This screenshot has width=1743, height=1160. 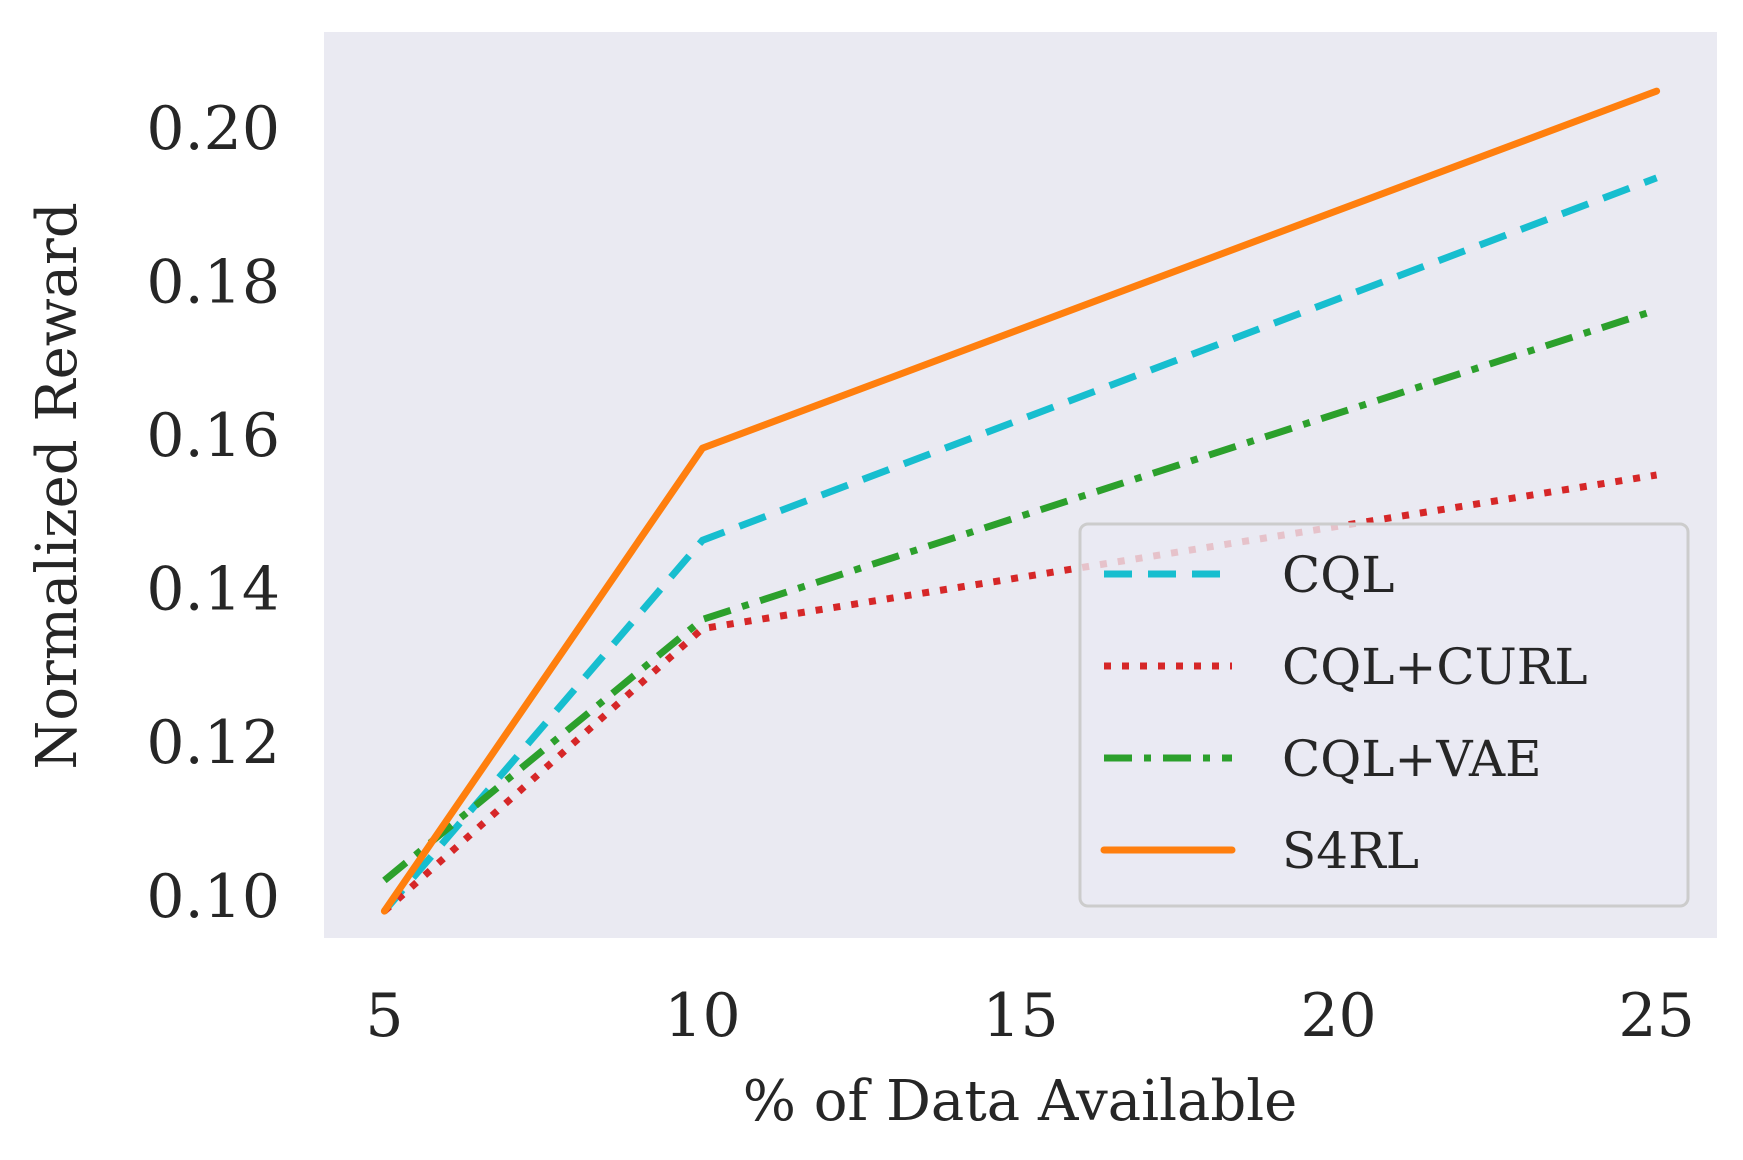 What do you see at coordinates (1656, 1016) in the screenshot?
I see `x-tick-label: 25` at bounding box center [1656, 1016].